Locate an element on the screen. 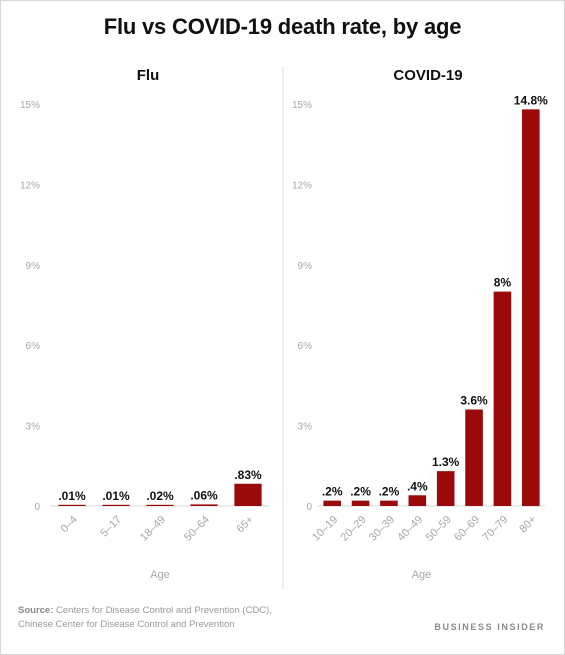 This screenshot has width=565, height=655. flu-data-label: .06% is located at coordinates (204, 495).